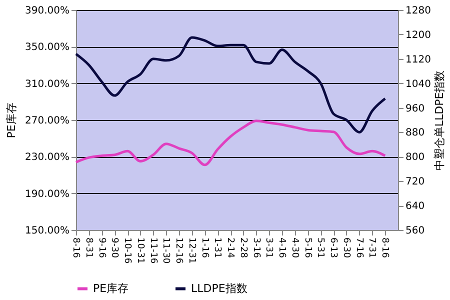  What do you see at coordinates (418, 60) in the screenshot?
I see `y2-tick-label: 1120` at bounding box center [418, 60].